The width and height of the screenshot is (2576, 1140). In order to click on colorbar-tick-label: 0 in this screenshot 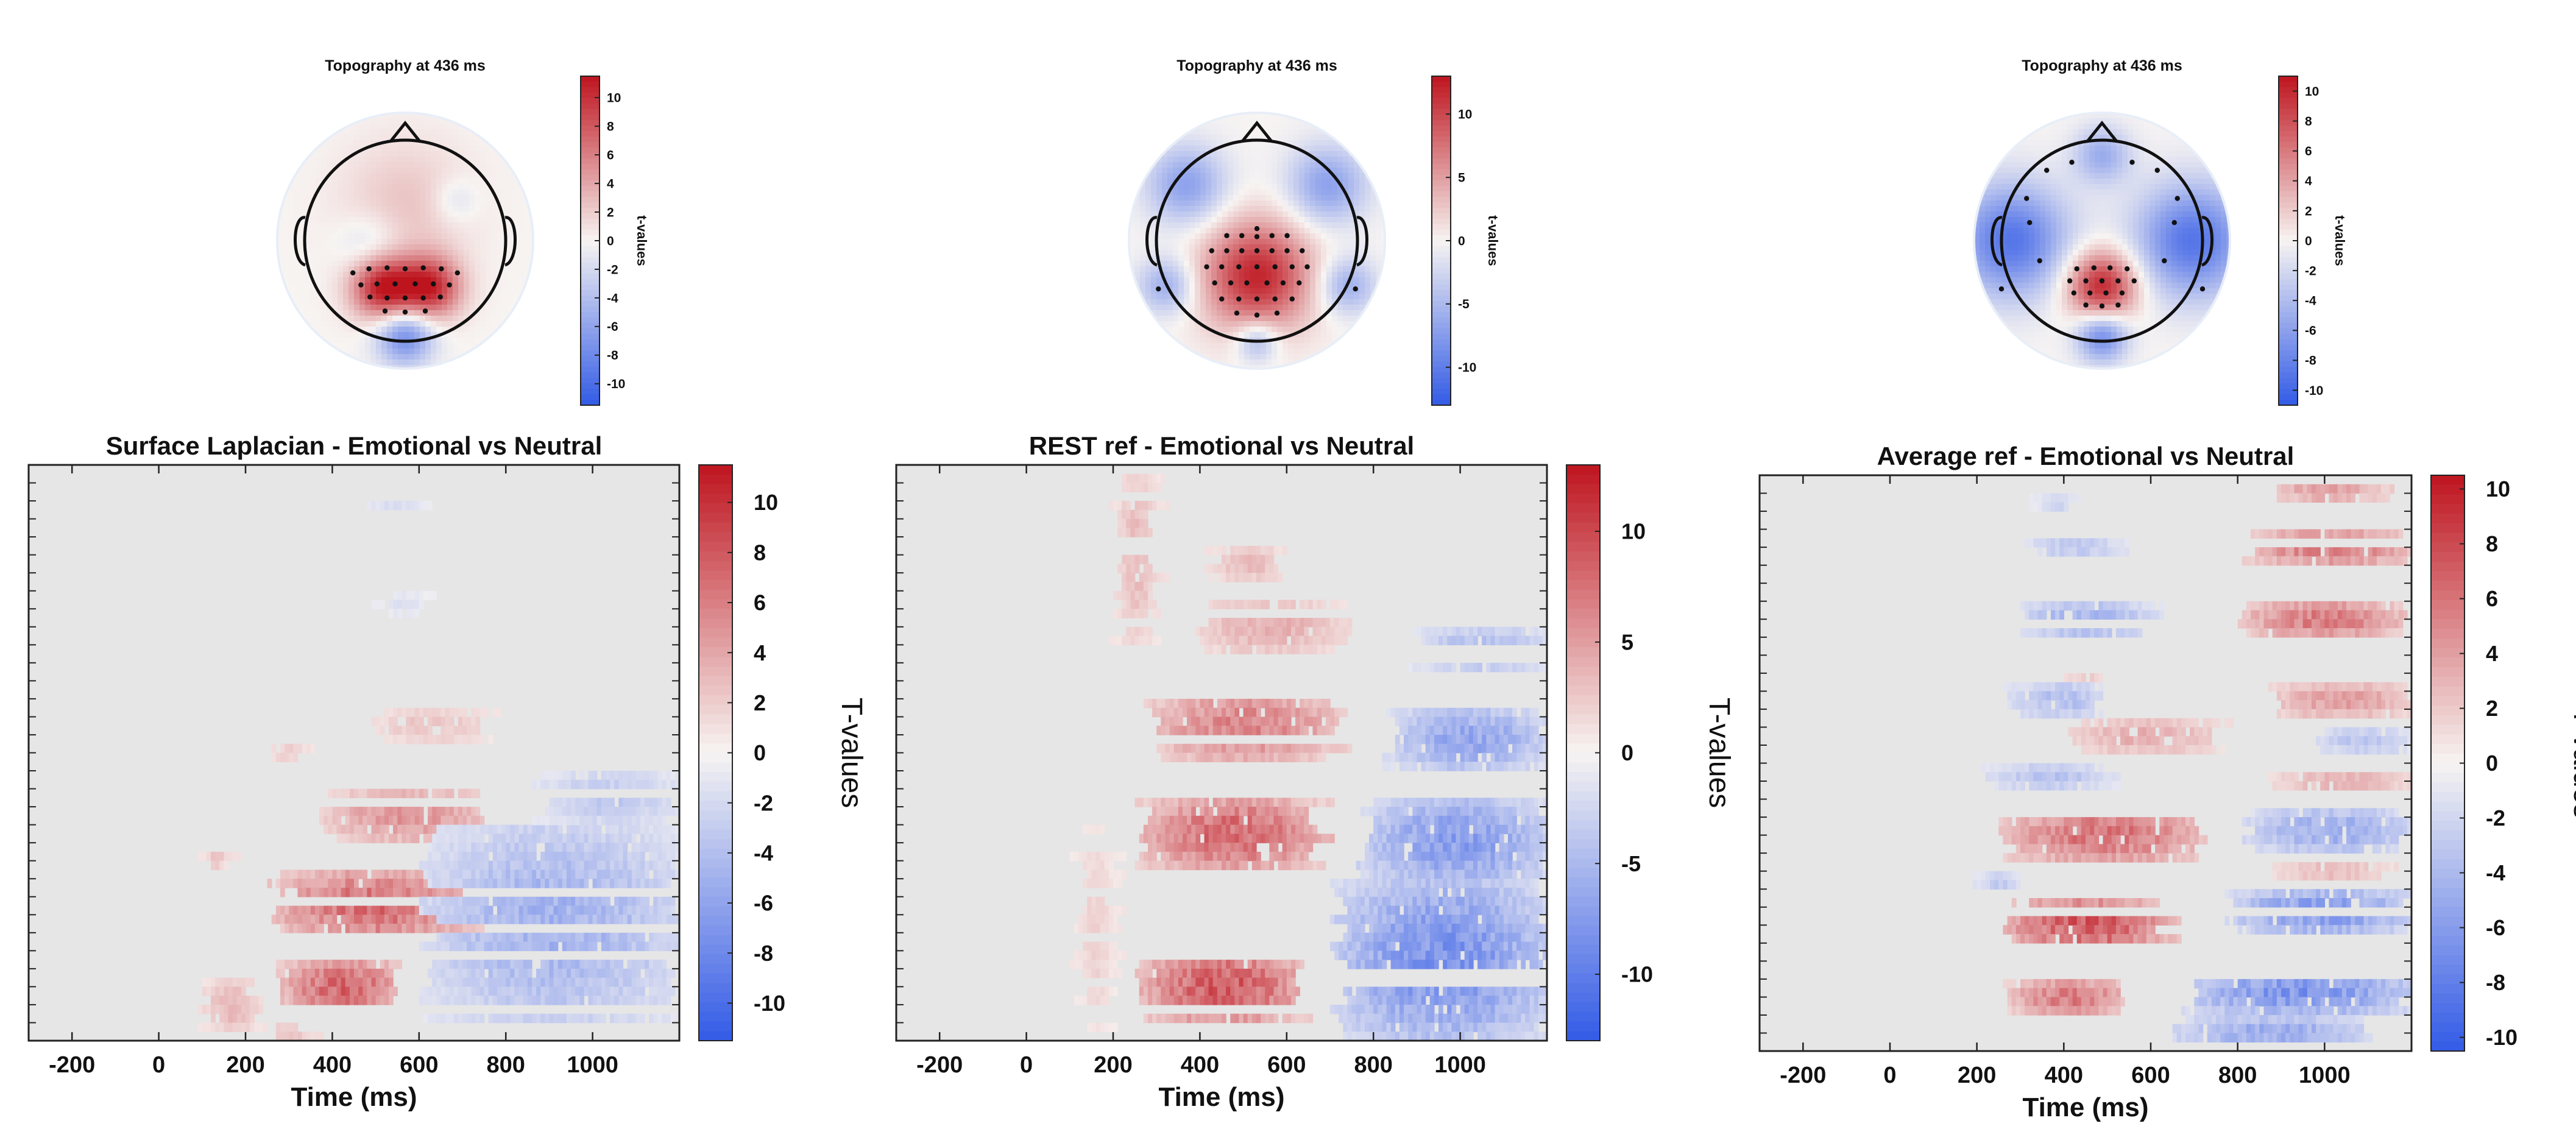, I will do `click(610, 241)`.